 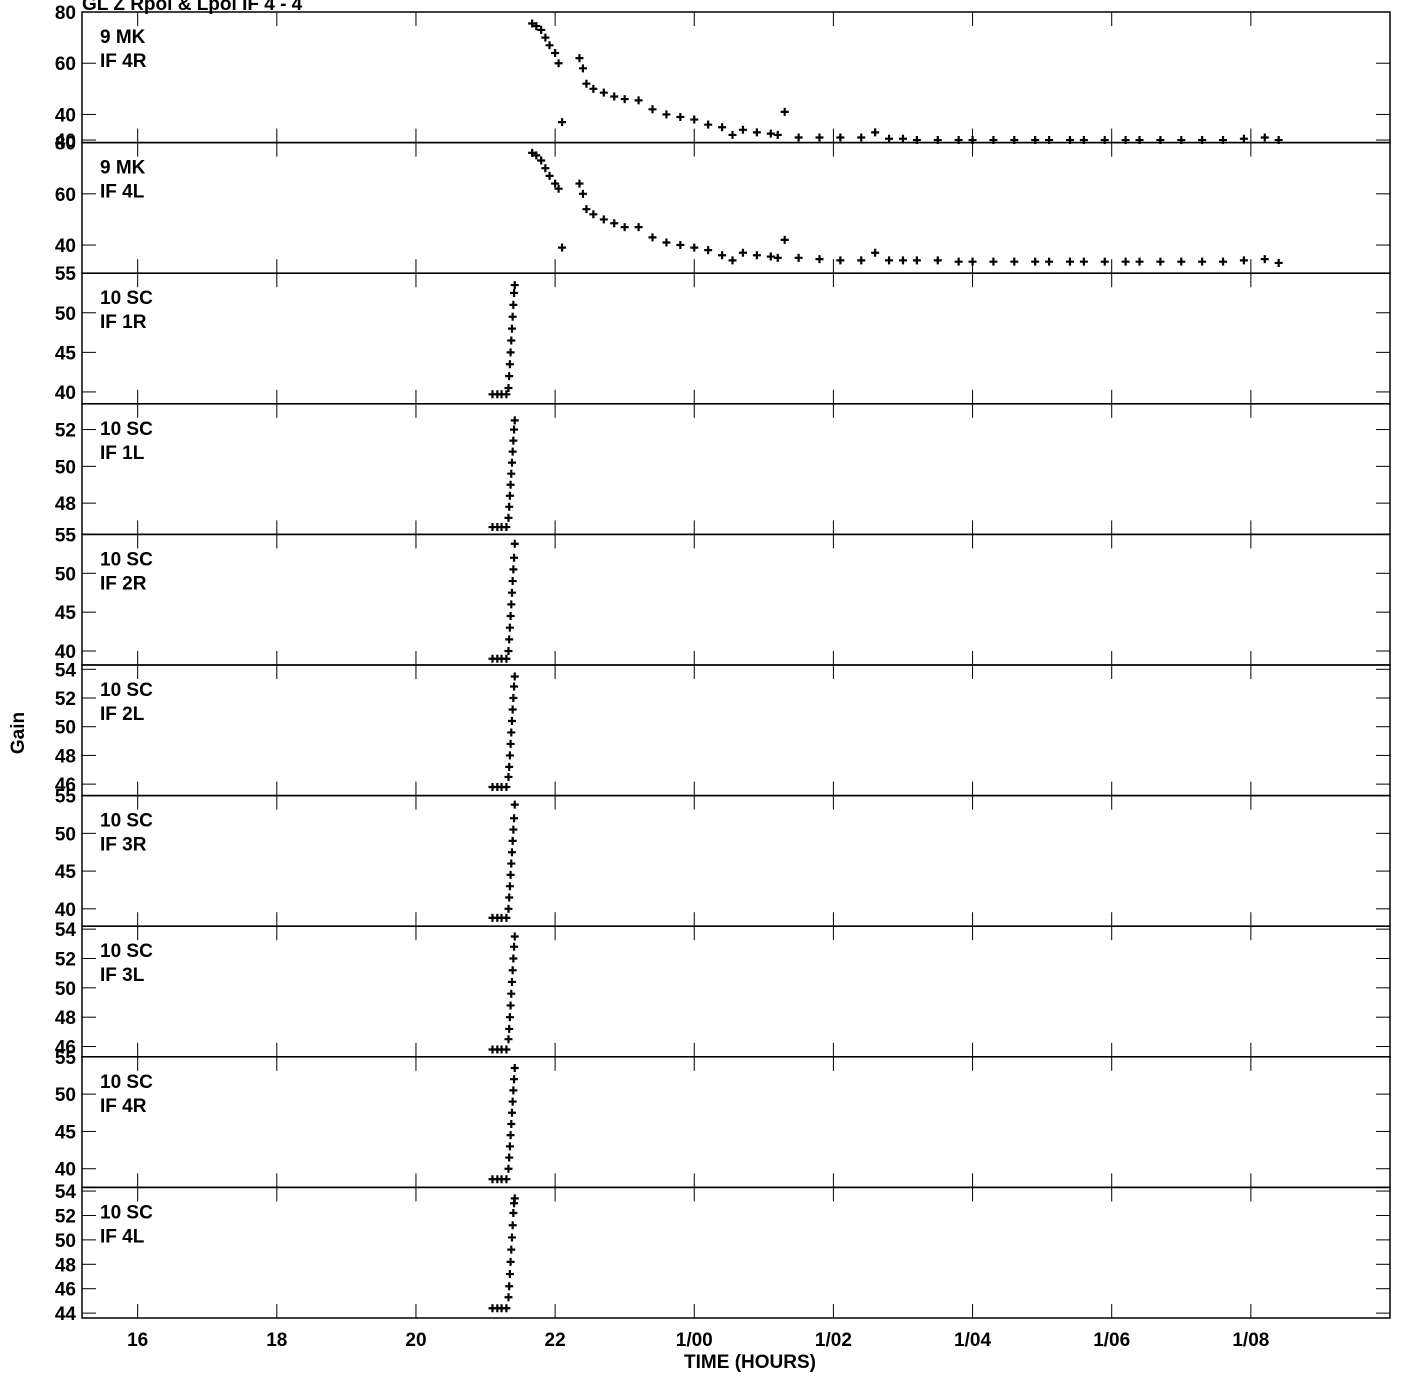 I want to click on panel: 55 50 45 40 10 SC IF 1R, so click(x=723, y=334).